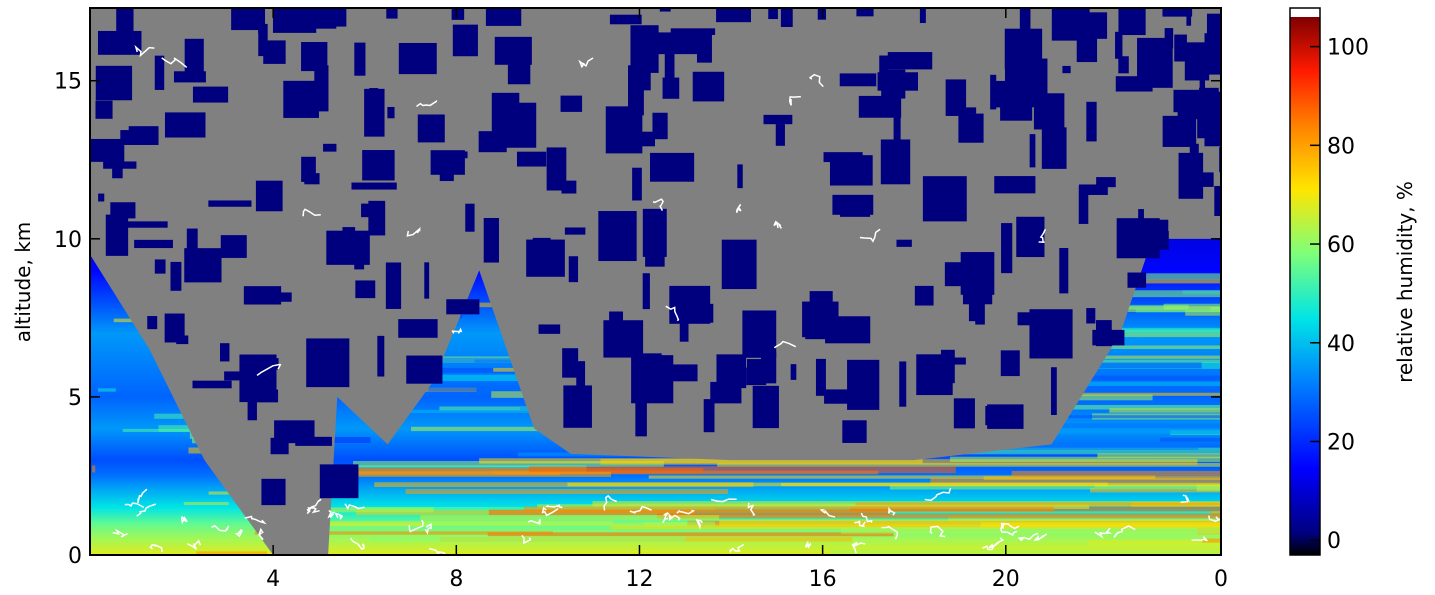  I want to click on colorbar-tick-label: 60, so click(1341, 245).